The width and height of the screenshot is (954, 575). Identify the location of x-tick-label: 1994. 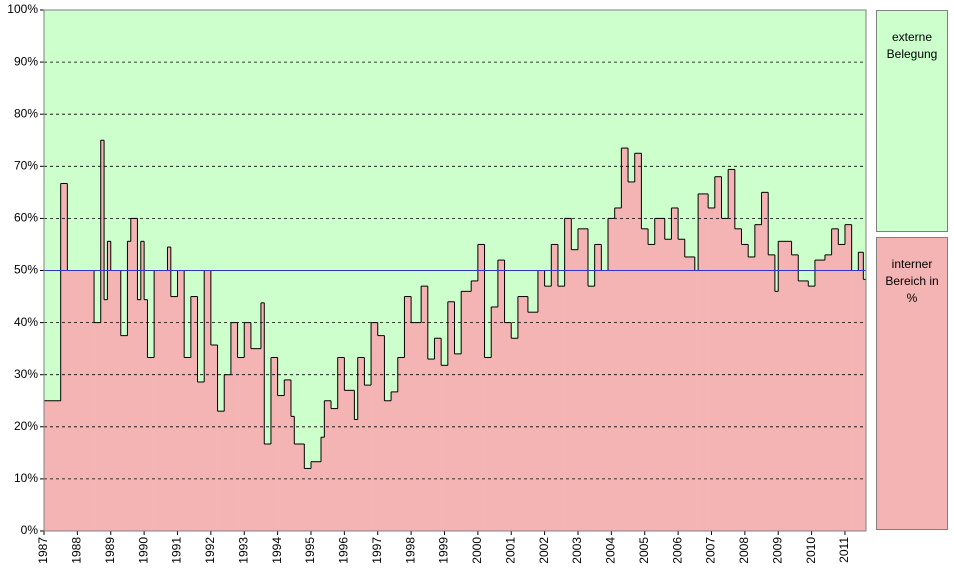
(277, 550).